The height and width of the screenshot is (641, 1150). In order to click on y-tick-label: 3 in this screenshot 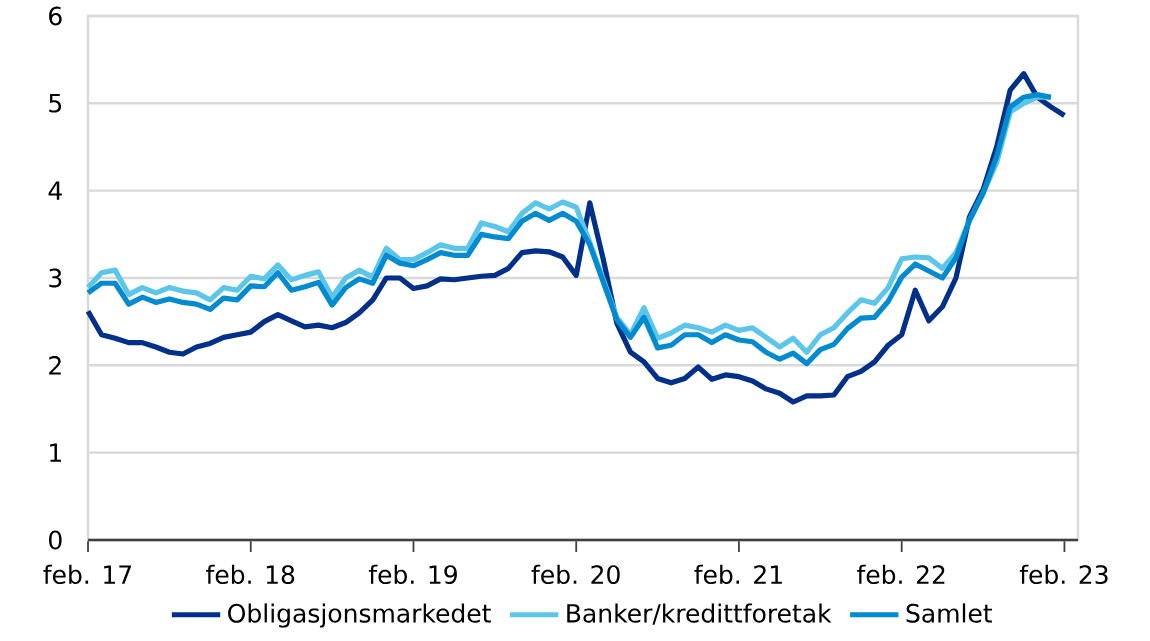, I will do `click(55, 278)`.